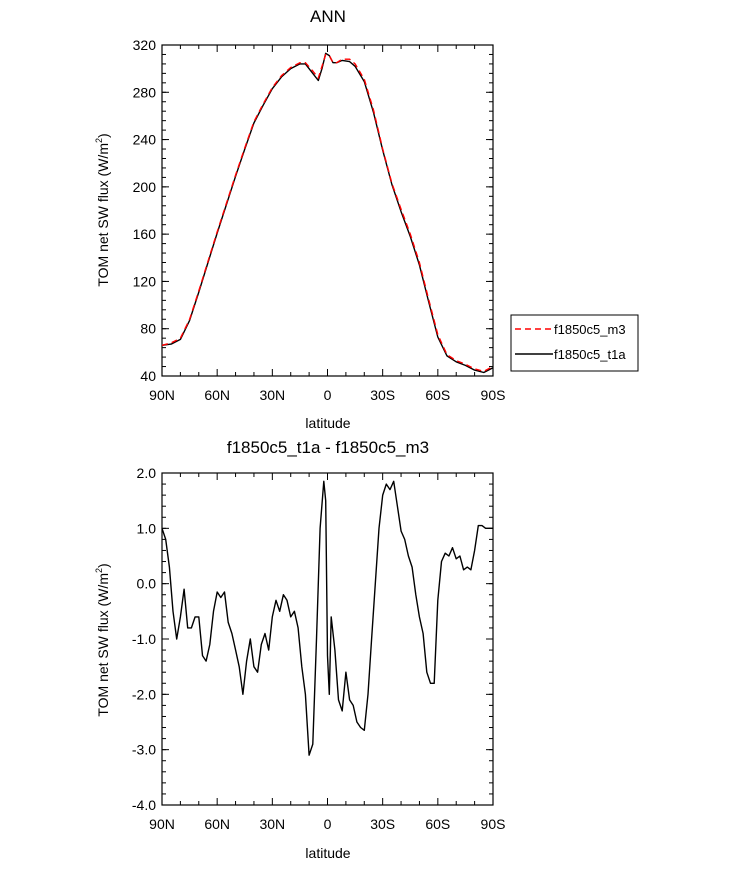 The height and width of the screenshot is (869, 733). Describe the element at coordinates (437, 395) in the screenshot. I see `top-xtick-label: 60S` at that location.